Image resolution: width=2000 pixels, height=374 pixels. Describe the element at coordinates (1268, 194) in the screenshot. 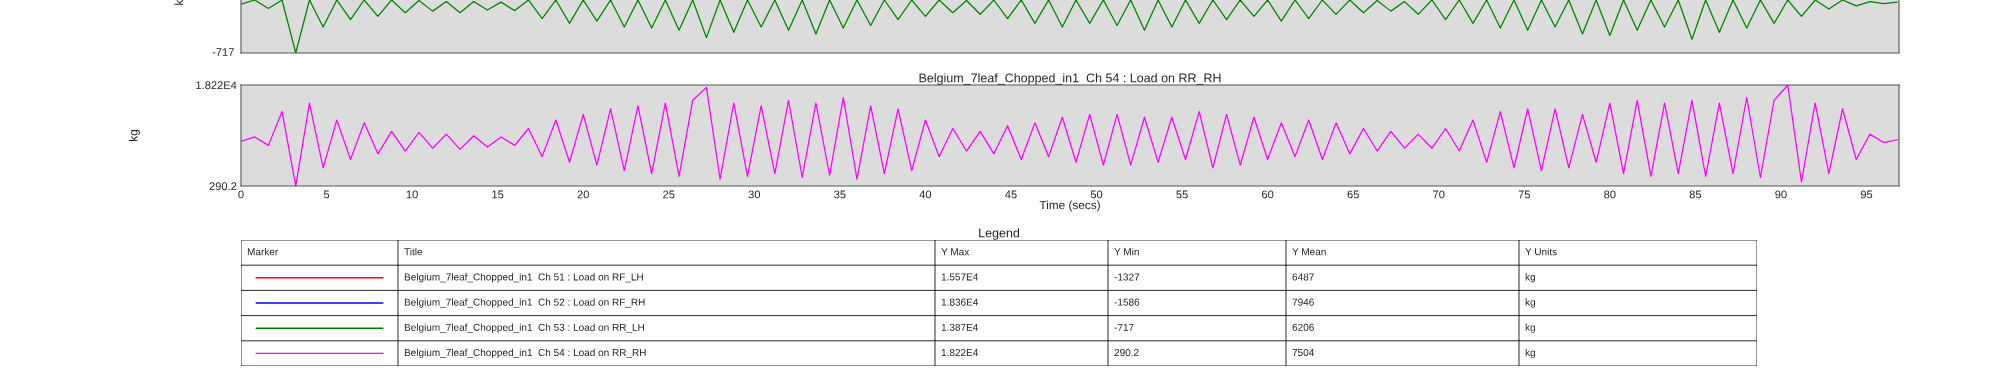

I see `x-tick-label: 60` at that location.